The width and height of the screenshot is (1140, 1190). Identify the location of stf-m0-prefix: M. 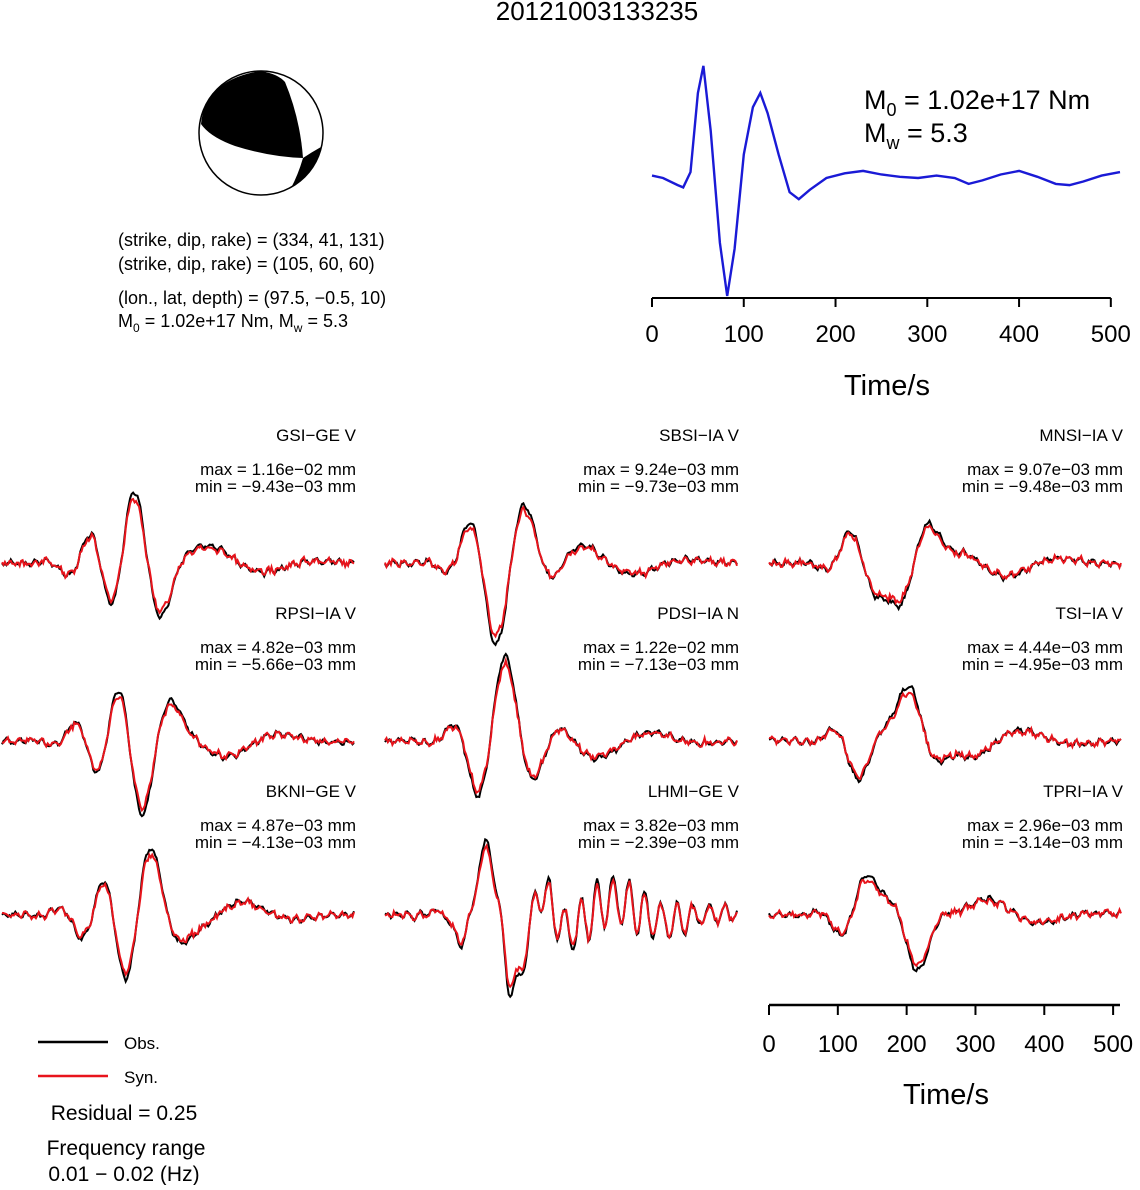
(875, 100).